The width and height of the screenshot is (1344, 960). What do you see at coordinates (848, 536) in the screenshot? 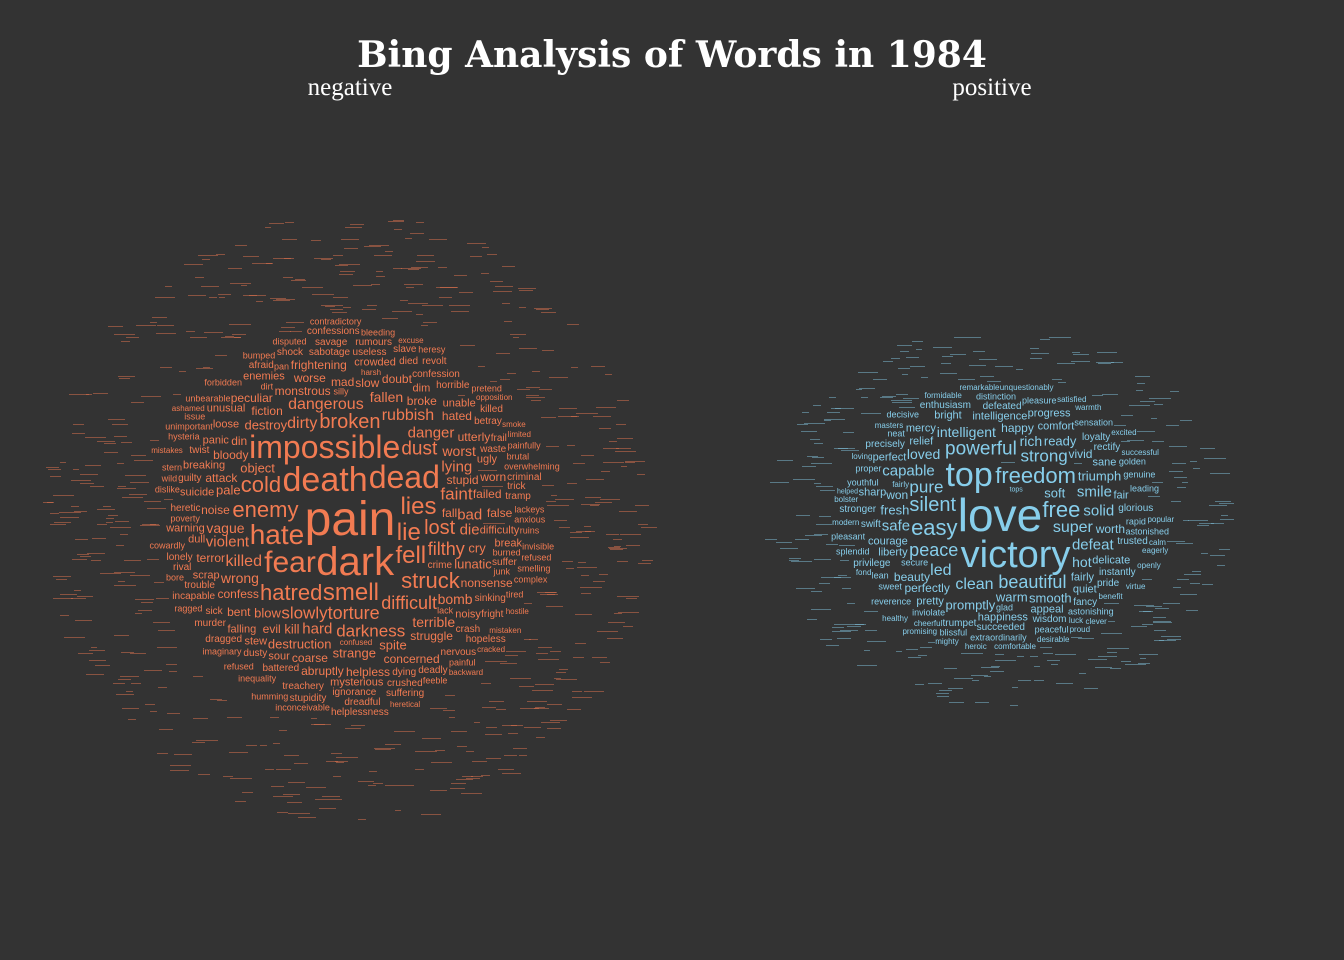
I see `word-positive: pleasant` at bounding box center [848, 536].